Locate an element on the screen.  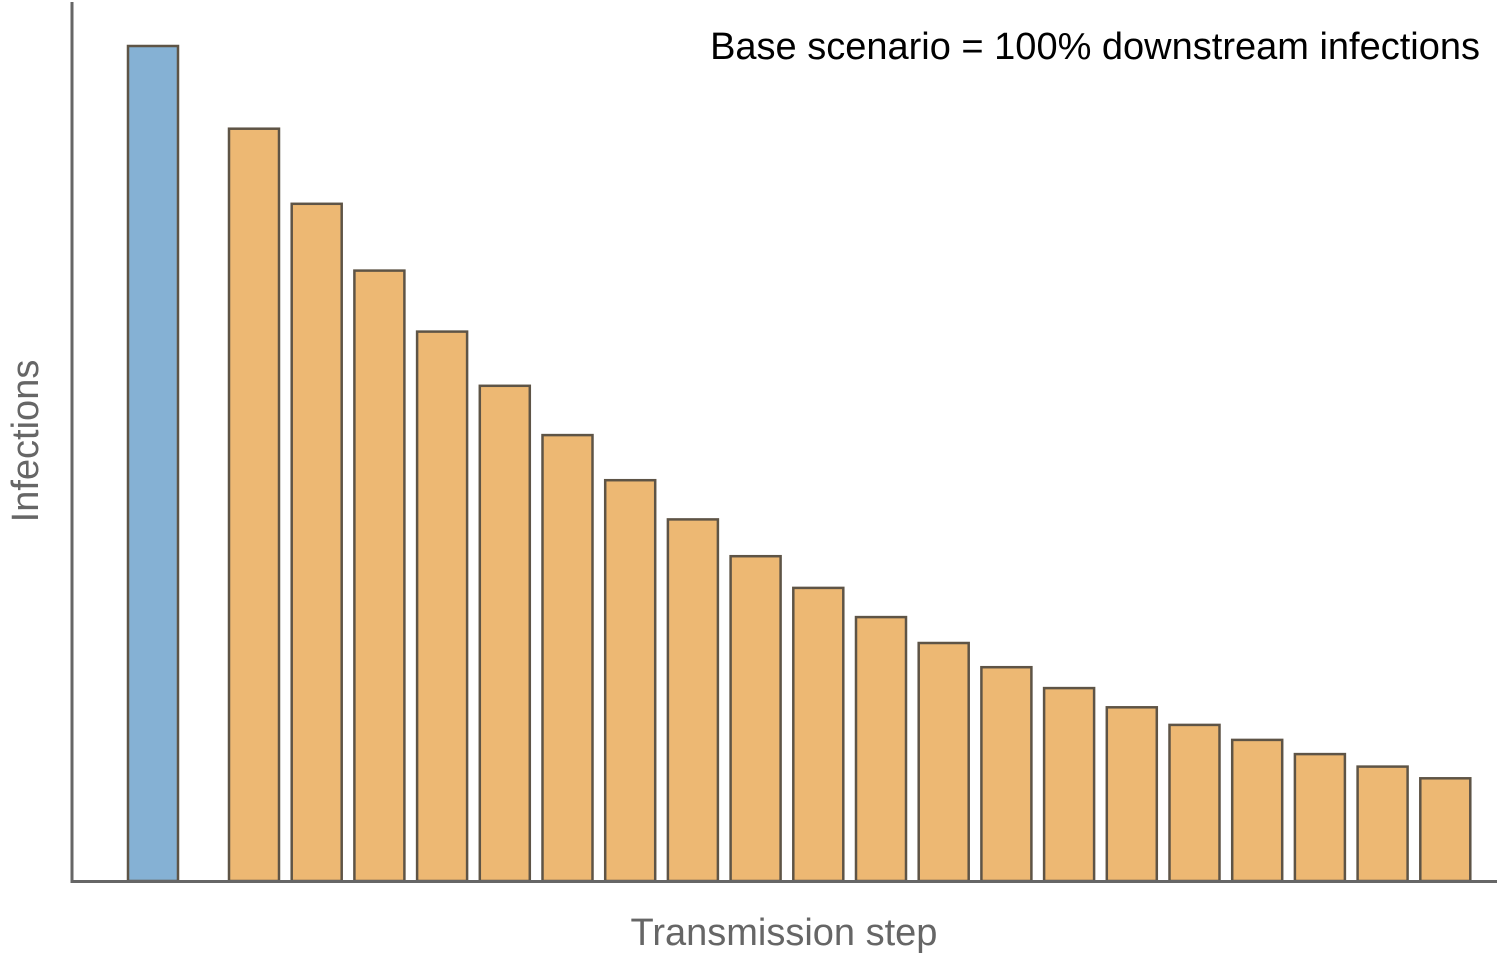
x-axis-label: Transmission step is located at coordinates (784, 933).